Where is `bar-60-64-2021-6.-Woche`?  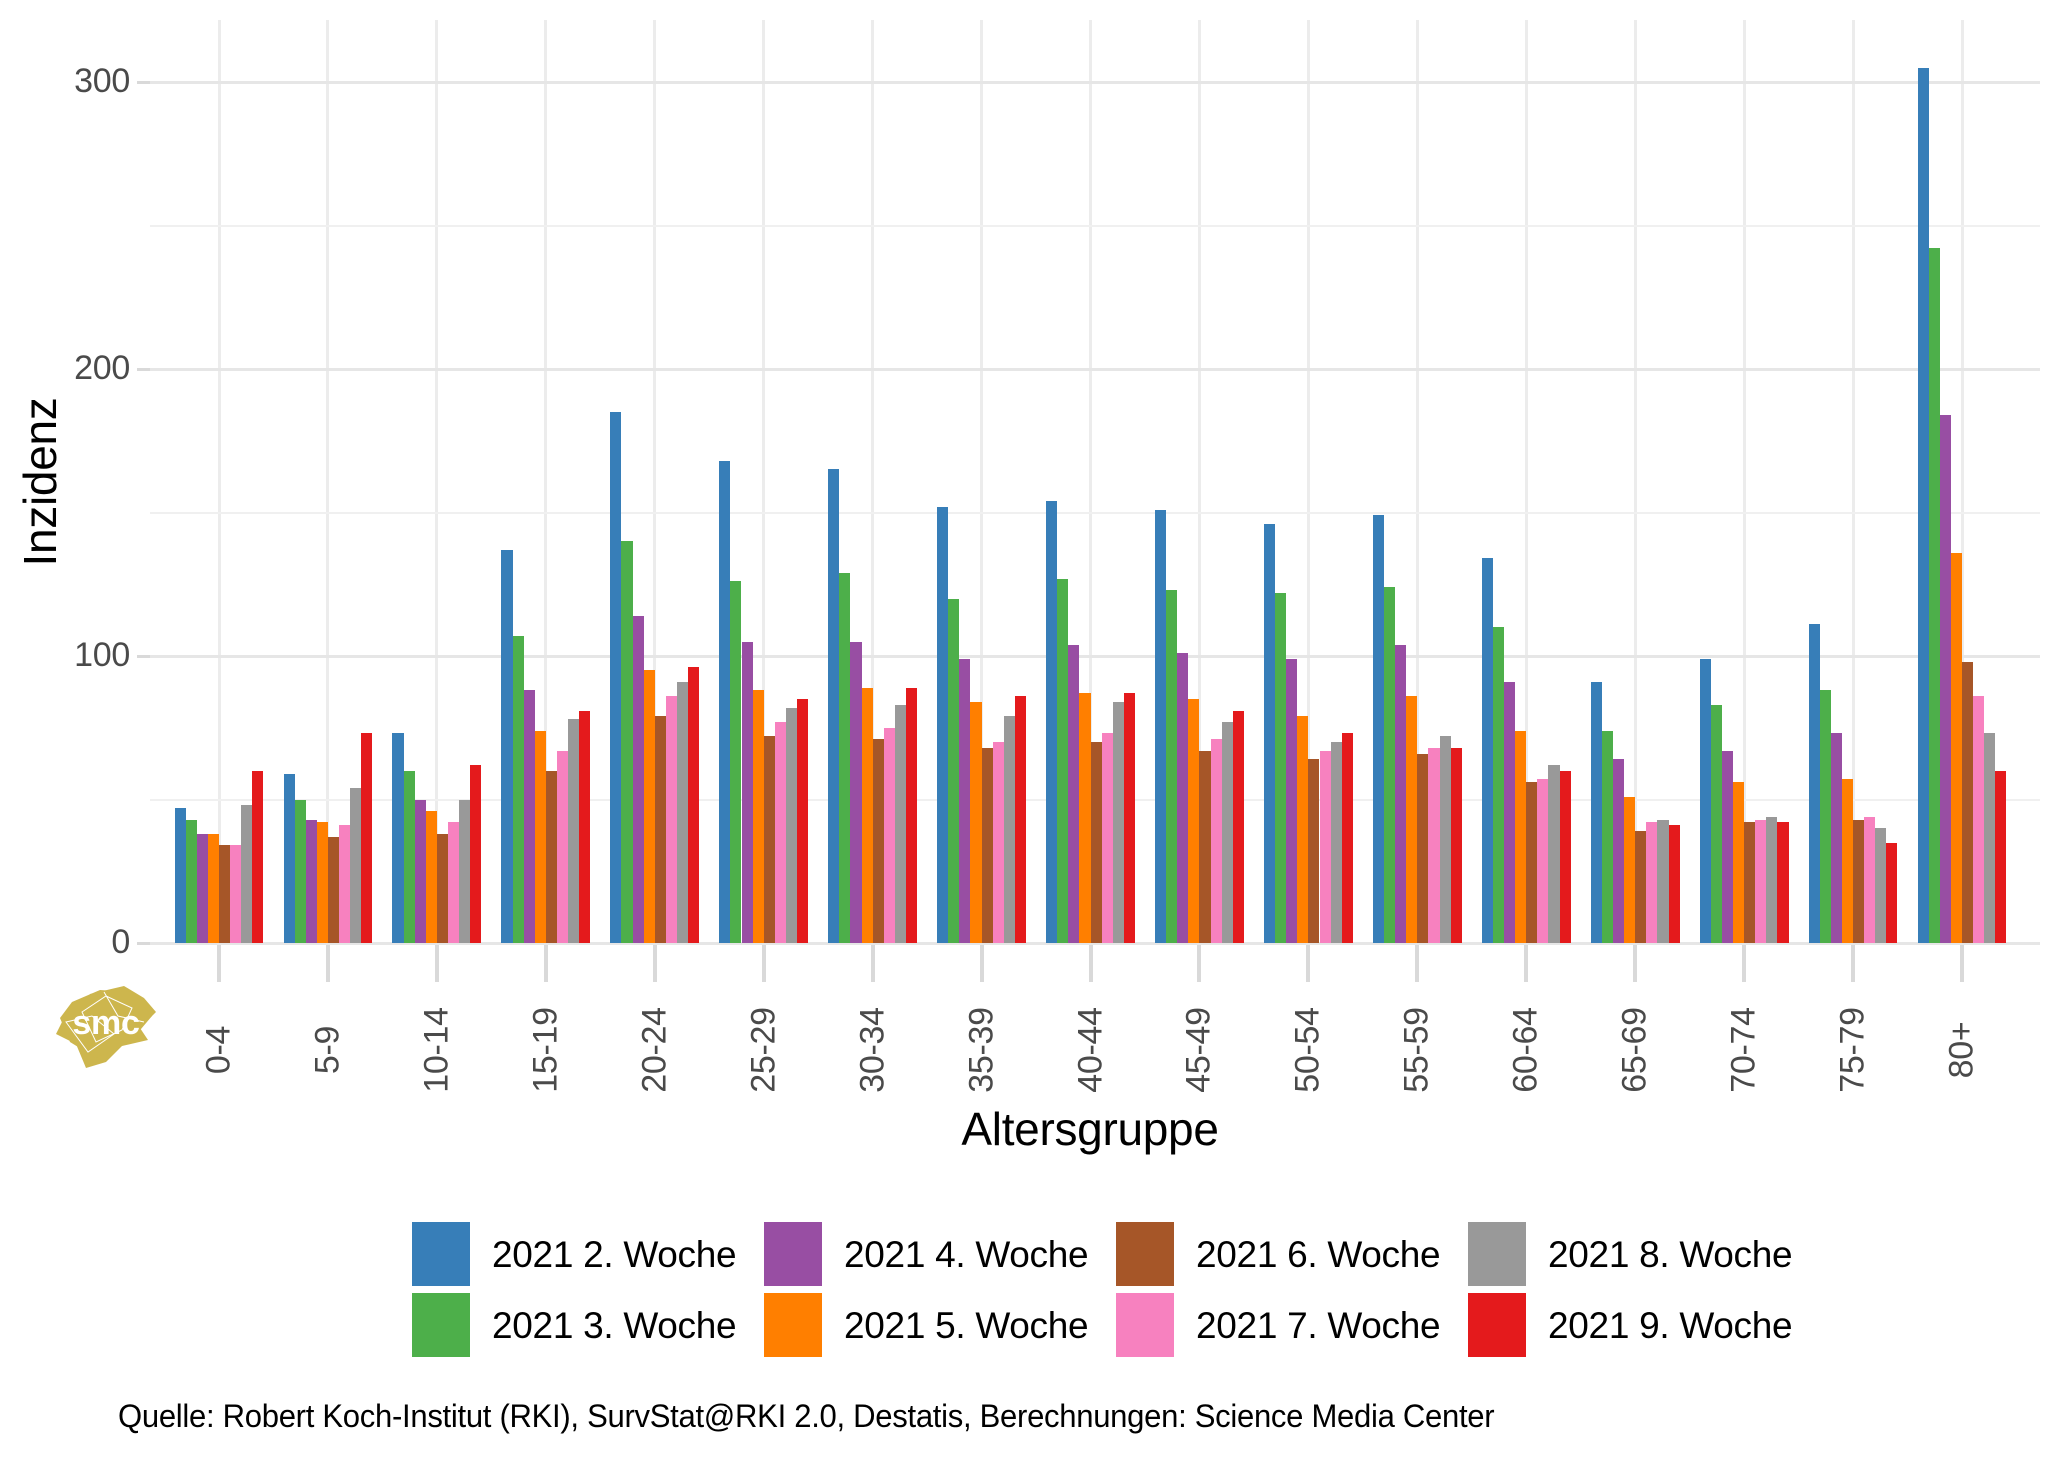
bar-60-64-2021-6.-Woche is located at coordinates (1532, 862).